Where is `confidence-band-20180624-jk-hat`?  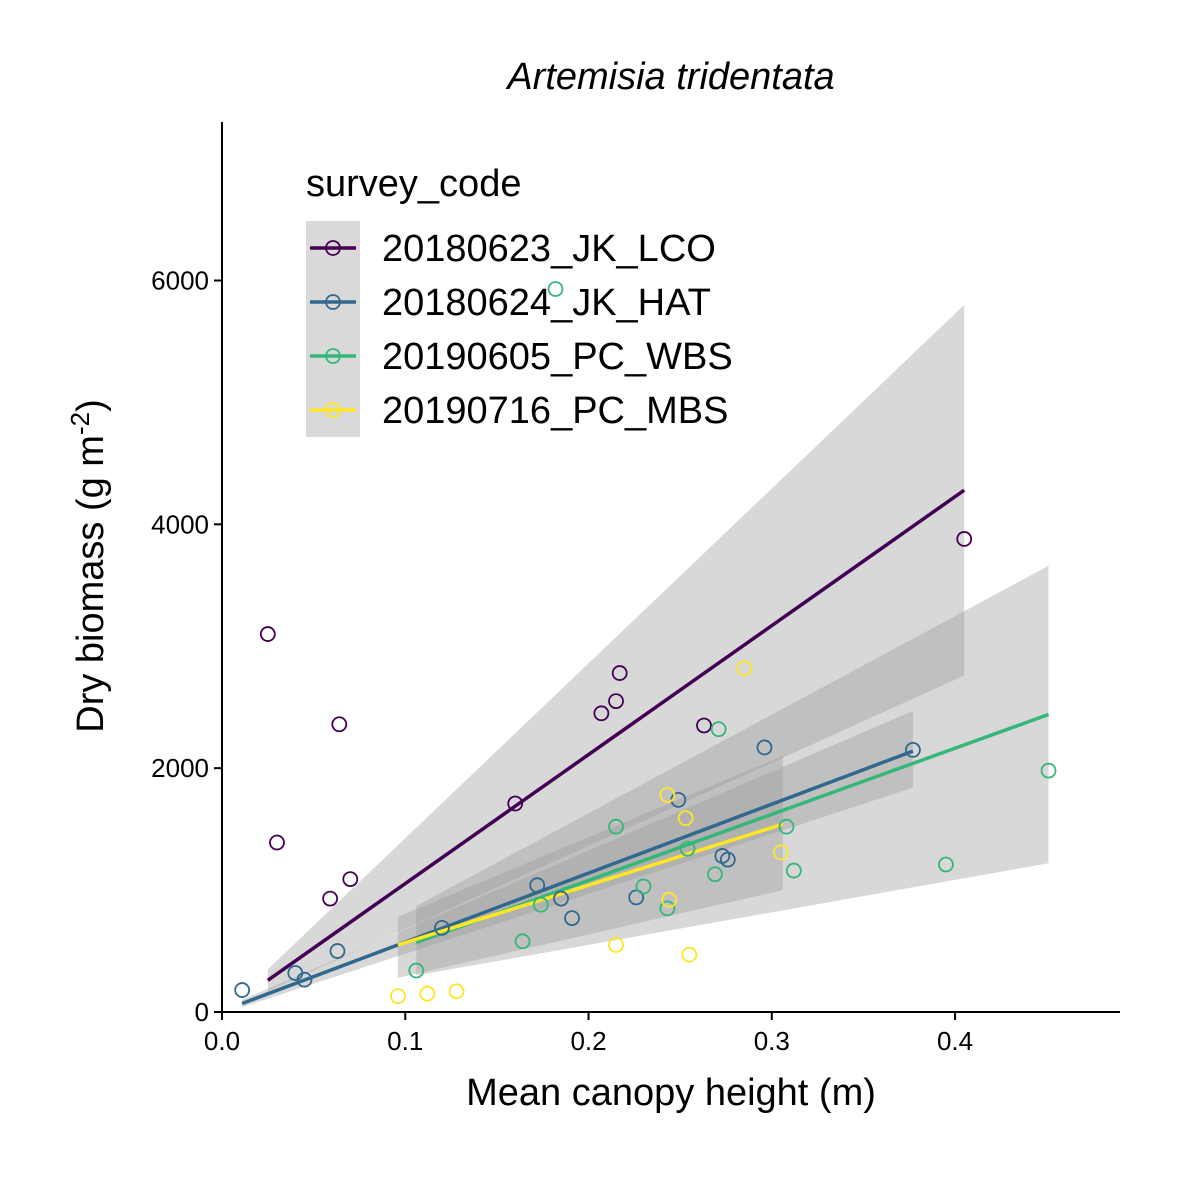 confidence-band-20180624-jk-hat is located at coordinates (577, 859).